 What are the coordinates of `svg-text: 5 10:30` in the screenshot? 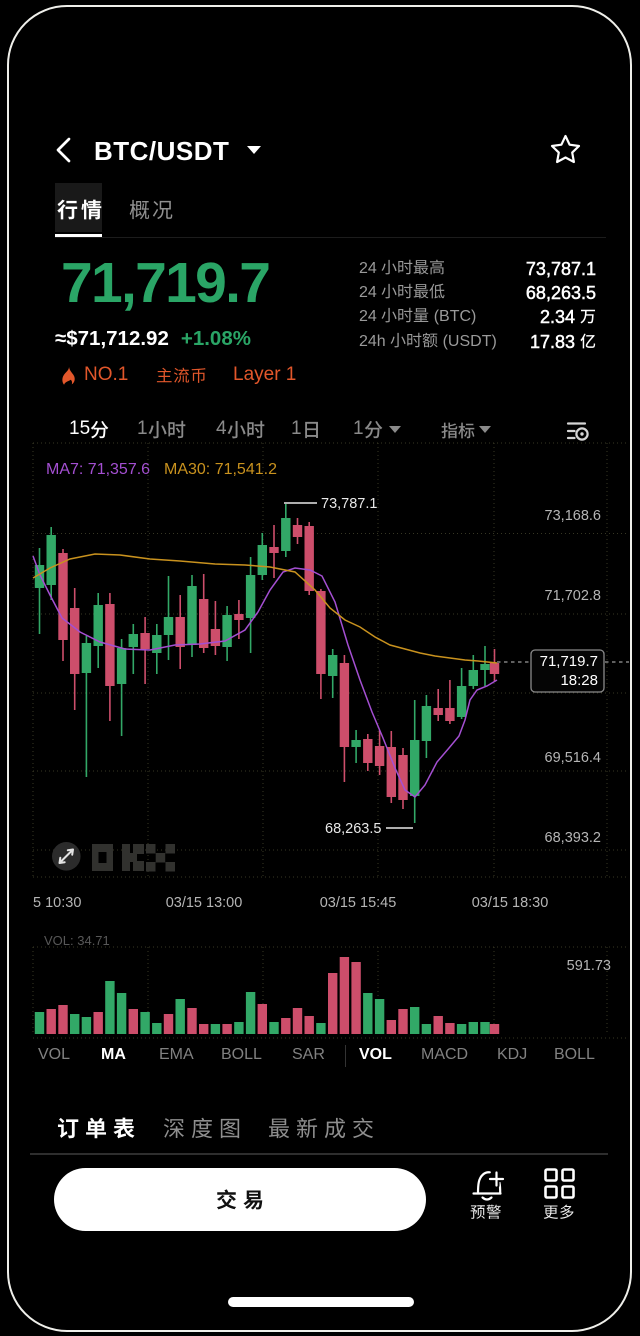 It's located at (57, 903).